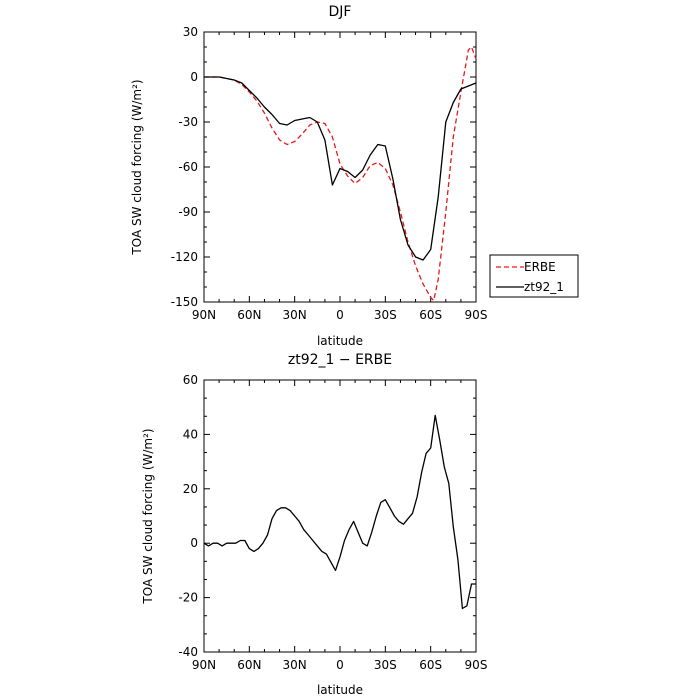  What do you see at coordinates (190, 32) in the screenshot?
I see `y-tick-label-6: 30` at bounding box center [190, 32].